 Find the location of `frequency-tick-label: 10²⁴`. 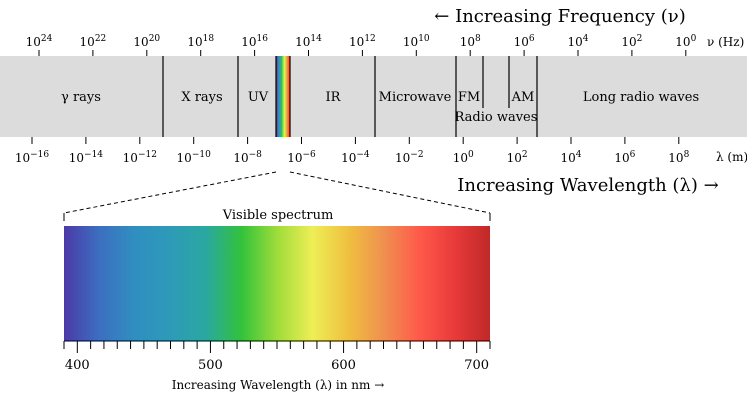

frequency-tick-label: 10²⁴ is located at coordinates (39, 41).